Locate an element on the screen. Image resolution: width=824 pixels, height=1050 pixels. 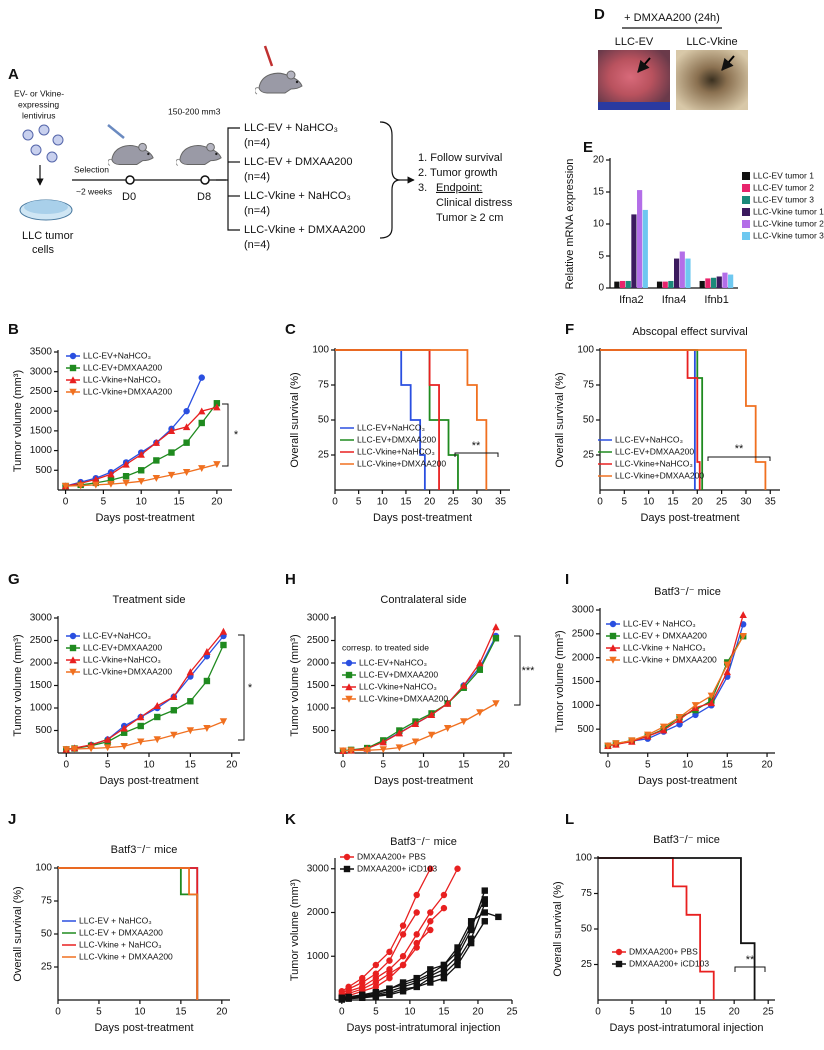
legend-label: LLC-Vkine tumor 3 is located at coordinates (788, 235).